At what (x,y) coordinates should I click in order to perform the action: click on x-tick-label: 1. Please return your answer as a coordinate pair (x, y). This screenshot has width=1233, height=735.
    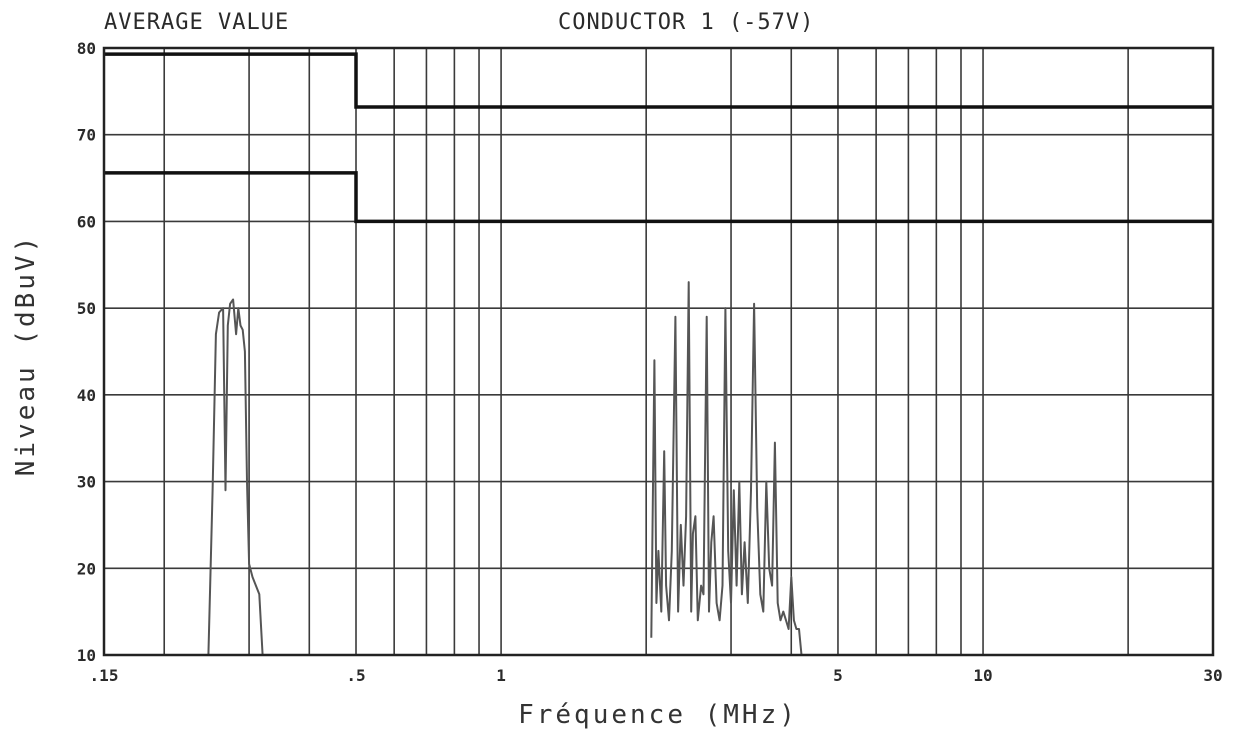
    Looking at the image, I should click on (501, 675).